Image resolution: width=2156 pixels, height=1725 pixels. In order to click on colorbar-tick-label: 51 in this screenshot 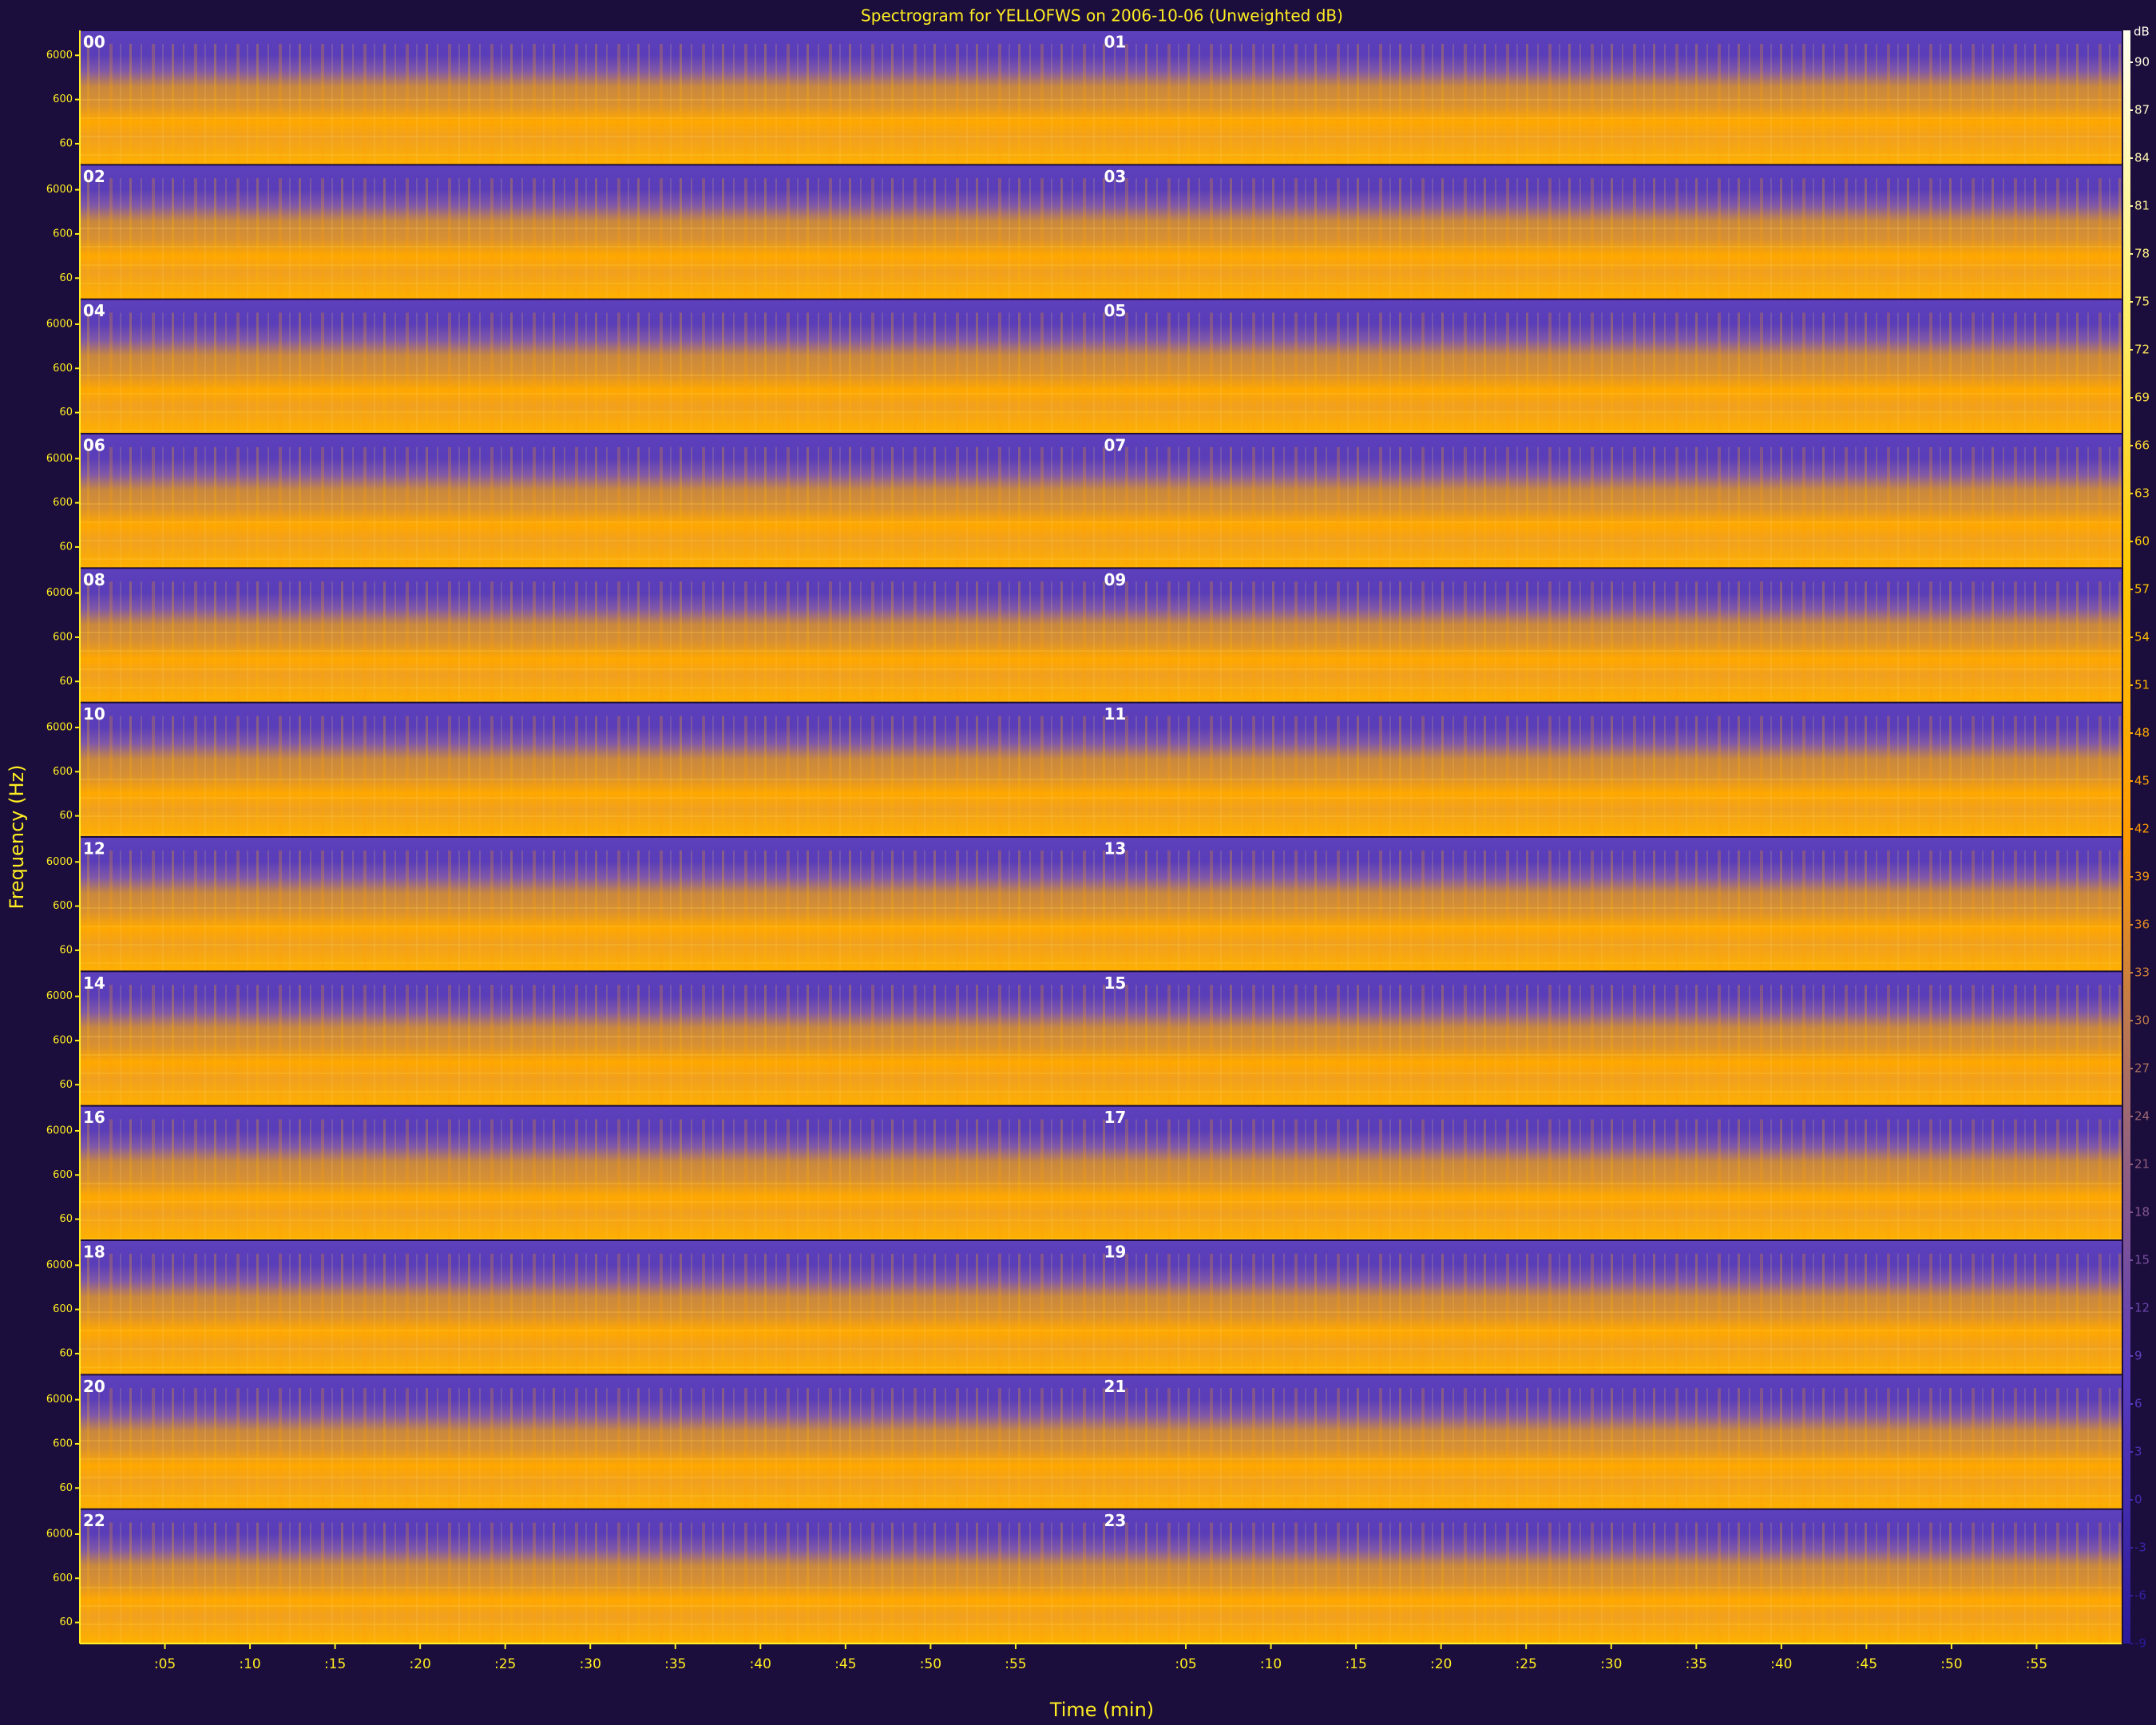, I will do `click(2142, 685)`.